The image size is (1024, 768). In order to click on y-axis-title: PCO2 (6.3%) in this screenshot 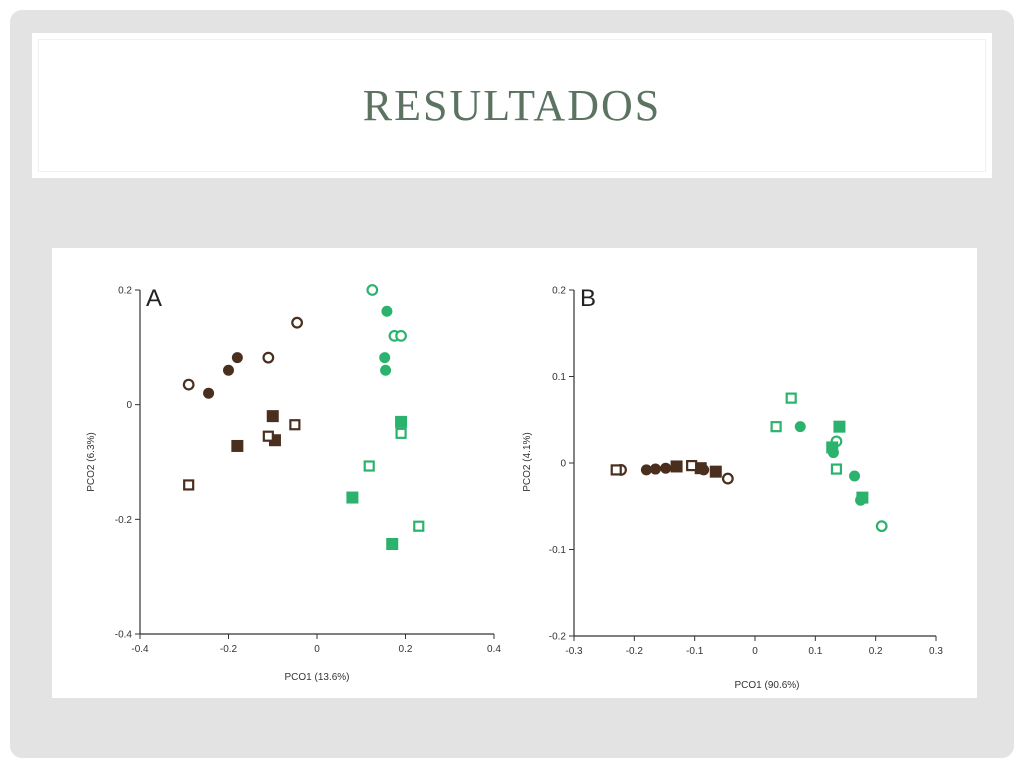, I will do `click(91, 461)`.